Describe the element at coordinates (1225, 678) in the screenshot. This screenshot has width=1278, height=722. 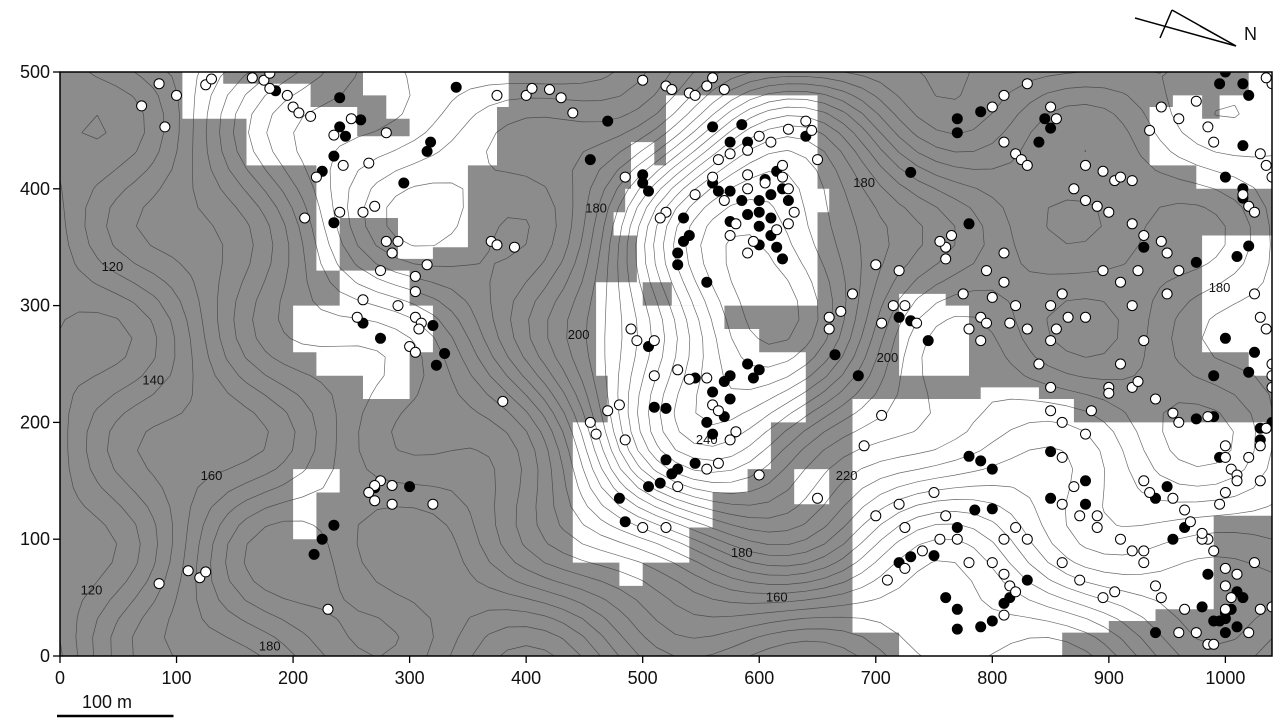
I see `x-tick-label: 1000` at that location.